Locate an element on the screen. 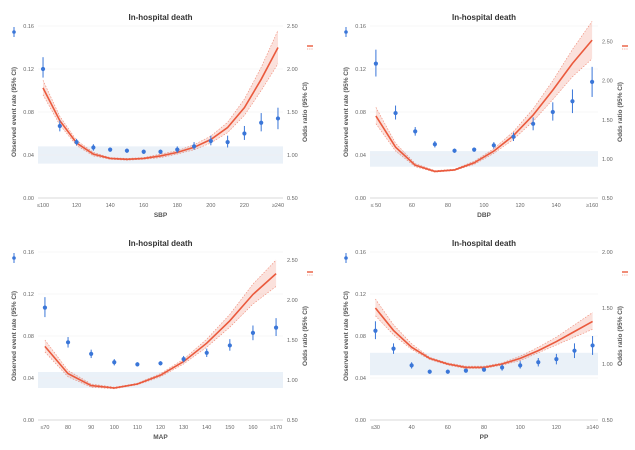 This screenshot has width=635, height=450. x-tick-label: 150 is located at coordinates (229, 428).